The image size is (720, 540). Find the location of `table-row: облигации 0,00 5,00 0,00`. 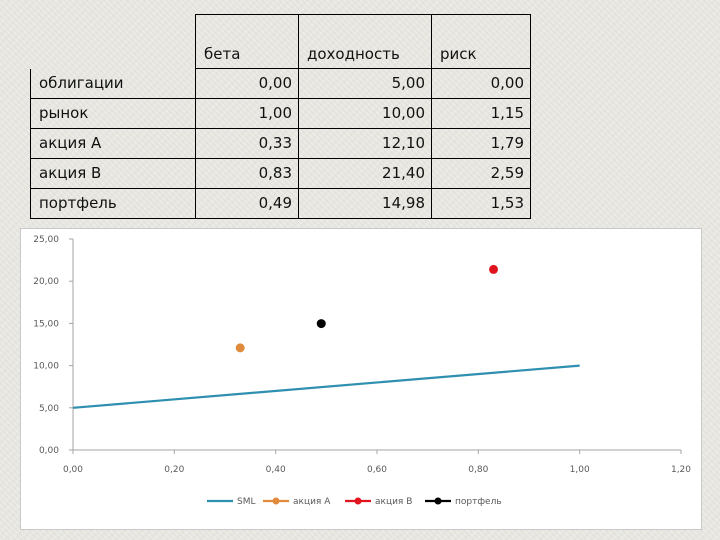

table-row: облигации 0,00 5,00 0,00 is located at coordinates (280, 83).